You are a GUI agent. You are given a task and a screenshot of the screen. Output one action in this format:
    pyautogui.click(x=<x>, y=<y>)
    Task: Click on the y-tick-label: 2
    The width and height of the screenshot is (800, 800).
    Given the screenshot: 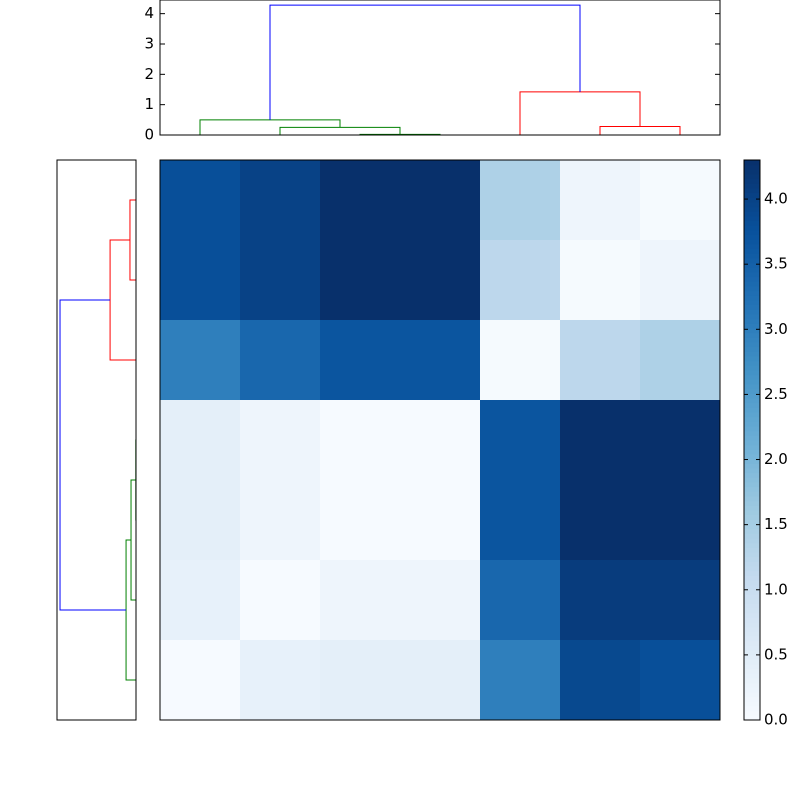 What is the action you would take?
    pyautogui.click(x=149, y=74)
    